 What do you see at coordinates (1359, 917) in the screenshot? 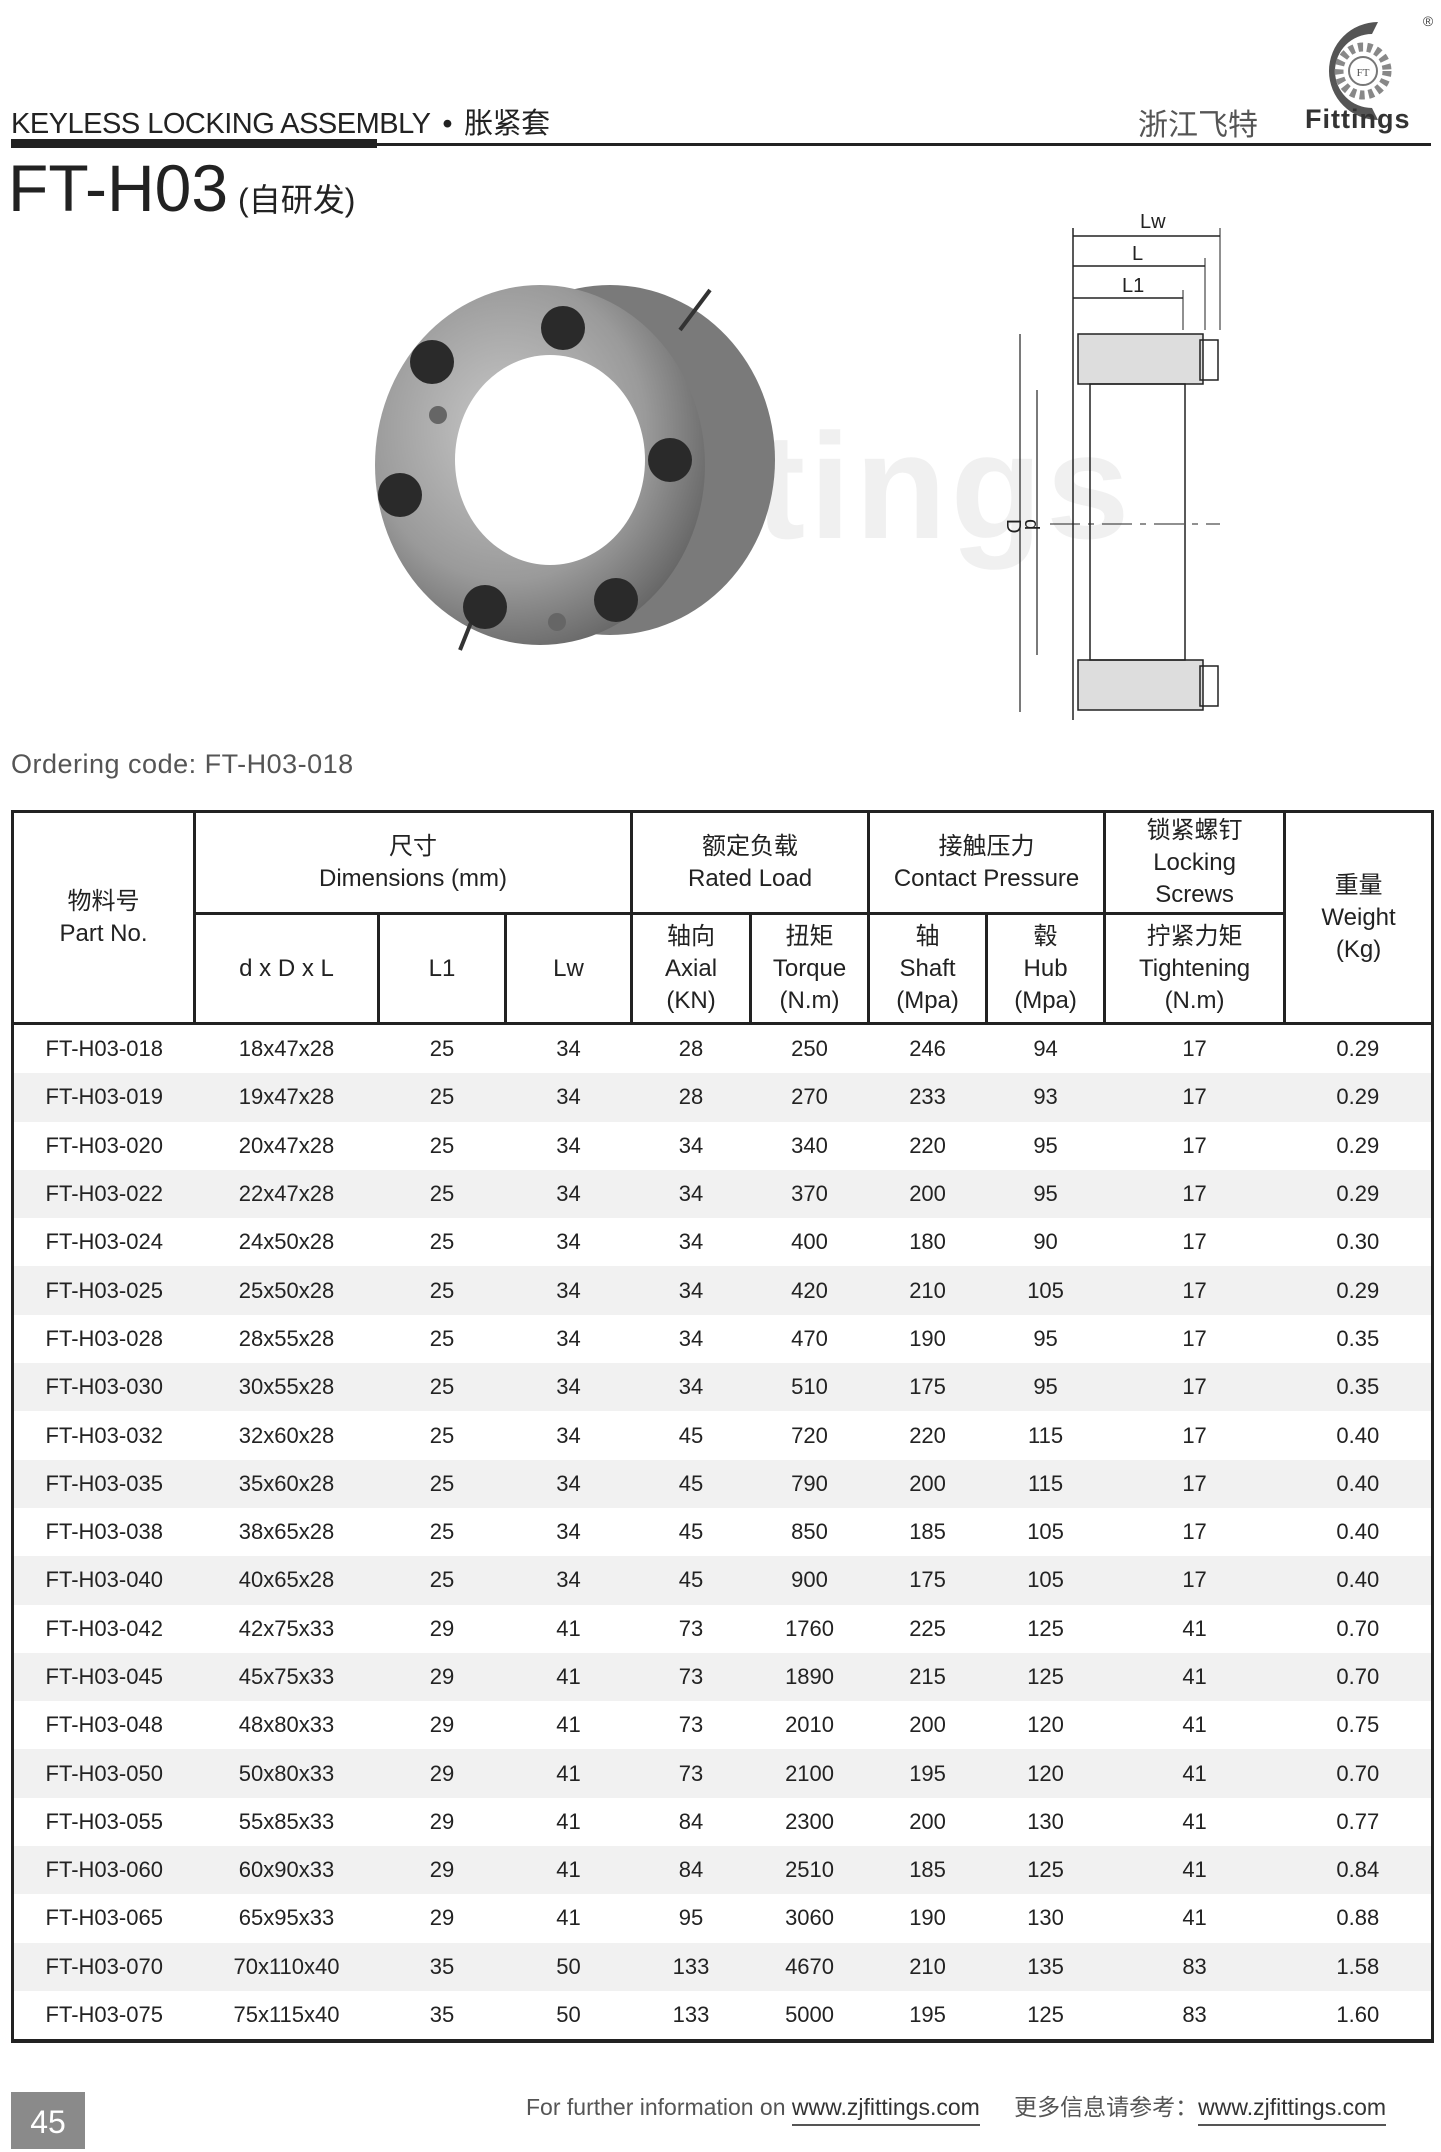
I see `header-weight: 重量 Weight (Kg)` at bounding box center [1359, 917].